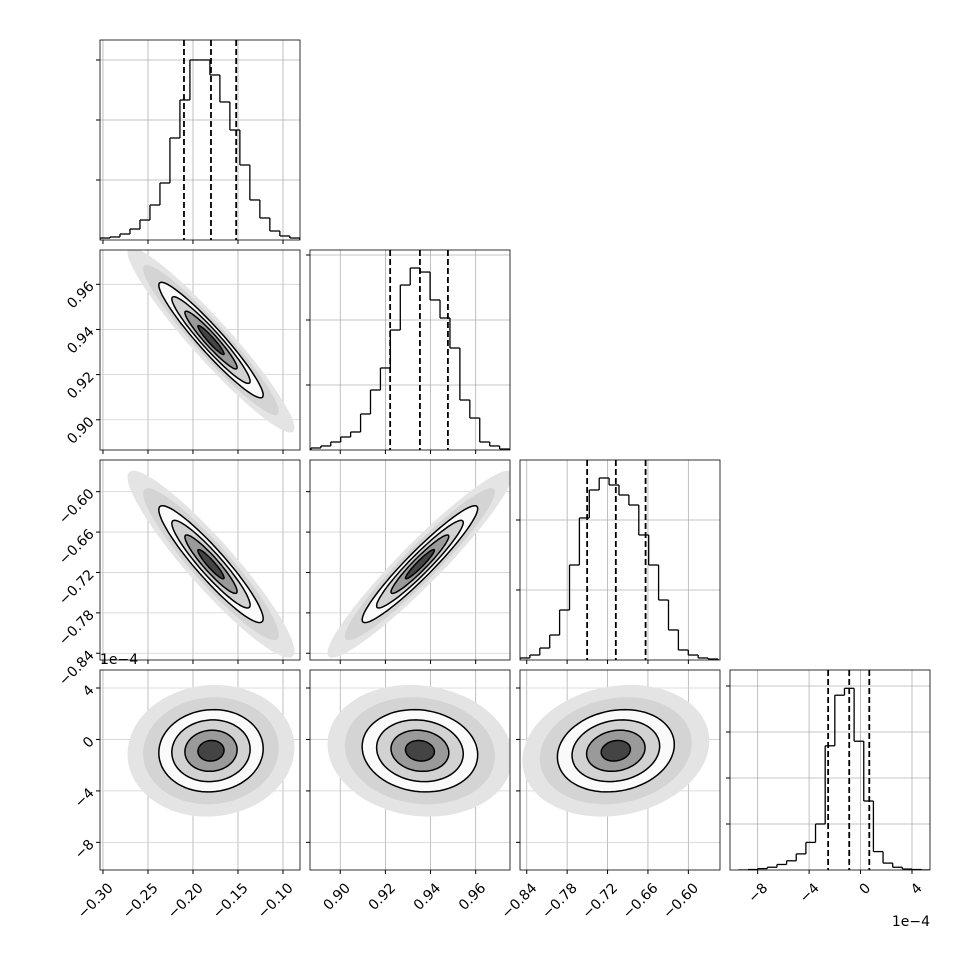 Image resolution: width=970 pixels, height=970 pixels. I want to click on x-tick-label: −0.25, so click(141, 901).